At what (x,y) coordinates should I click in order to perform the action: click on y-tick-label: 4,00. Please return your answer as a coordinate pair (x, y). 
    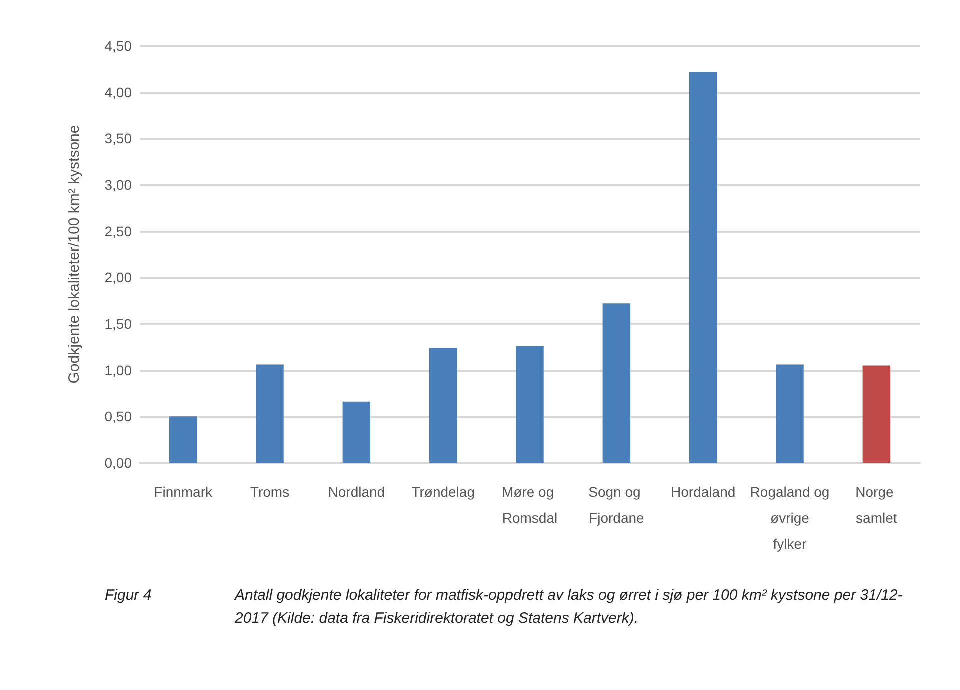
    Looking at the image, I should click on (118, 92).